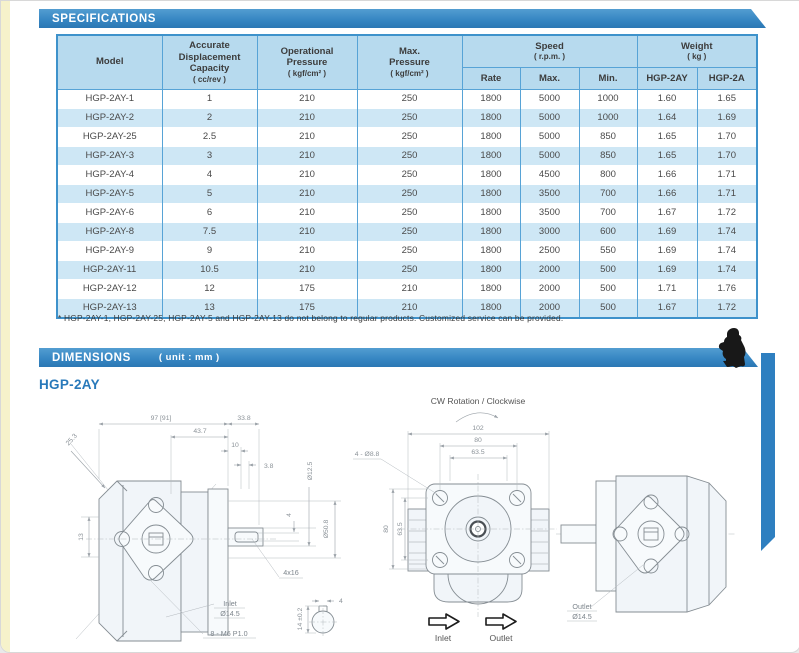 The width and height of the screenshot is (799, 653). What do you see at coordinates (400, 528) in the screenshot?
I see `dim-63-5-vertical-label: 63.5` at bounding box center [400, 528].